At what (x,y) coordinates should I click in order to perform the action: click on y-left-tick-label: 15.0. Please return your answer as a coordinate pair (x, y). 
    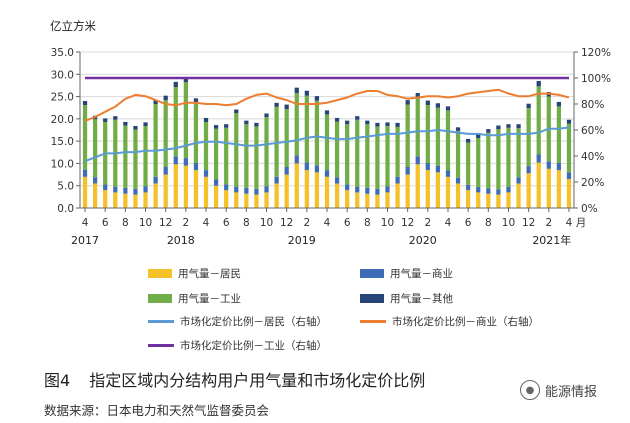
    Looking at the image, I should click on (62, 142).